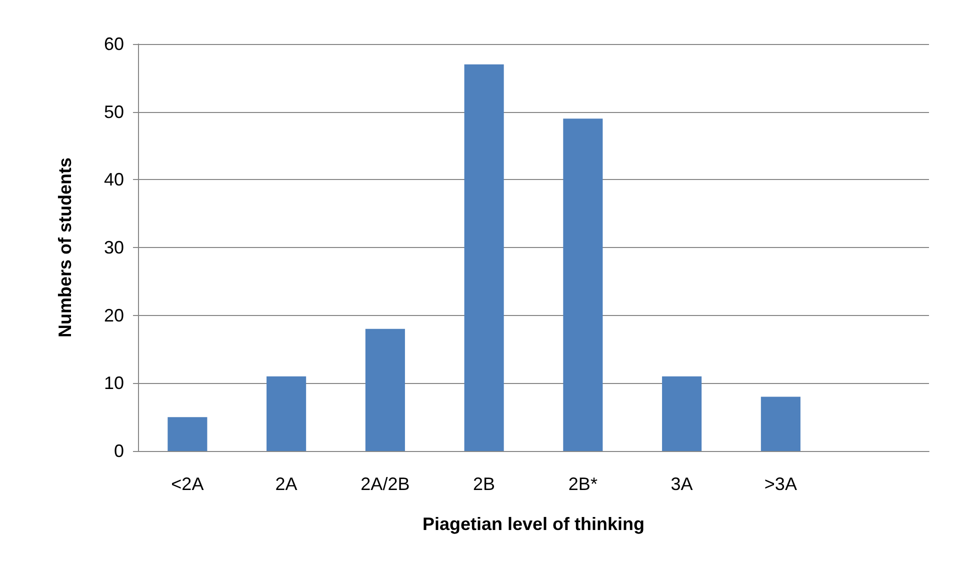  I want to click on y-tick-label: 40, so click(114, 180).